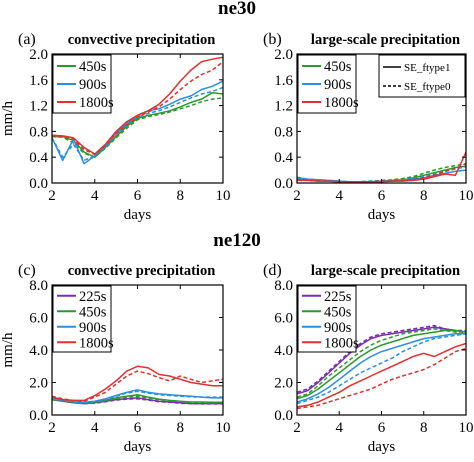  Describe the element at coordinates (283, 351) in the screenshot. I see `y-tick-label: 4.0` at that location.